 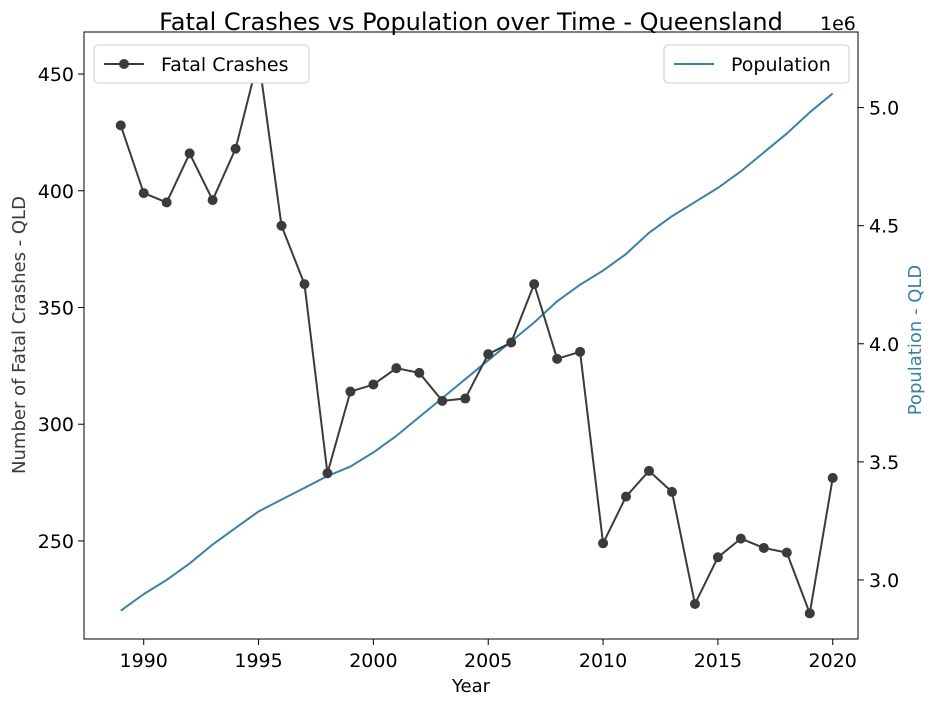 What do you see at coordinates (832, 477) in the screenshot?
I see `fatal-crashes-point-2020` at bounding box center [832, 477].